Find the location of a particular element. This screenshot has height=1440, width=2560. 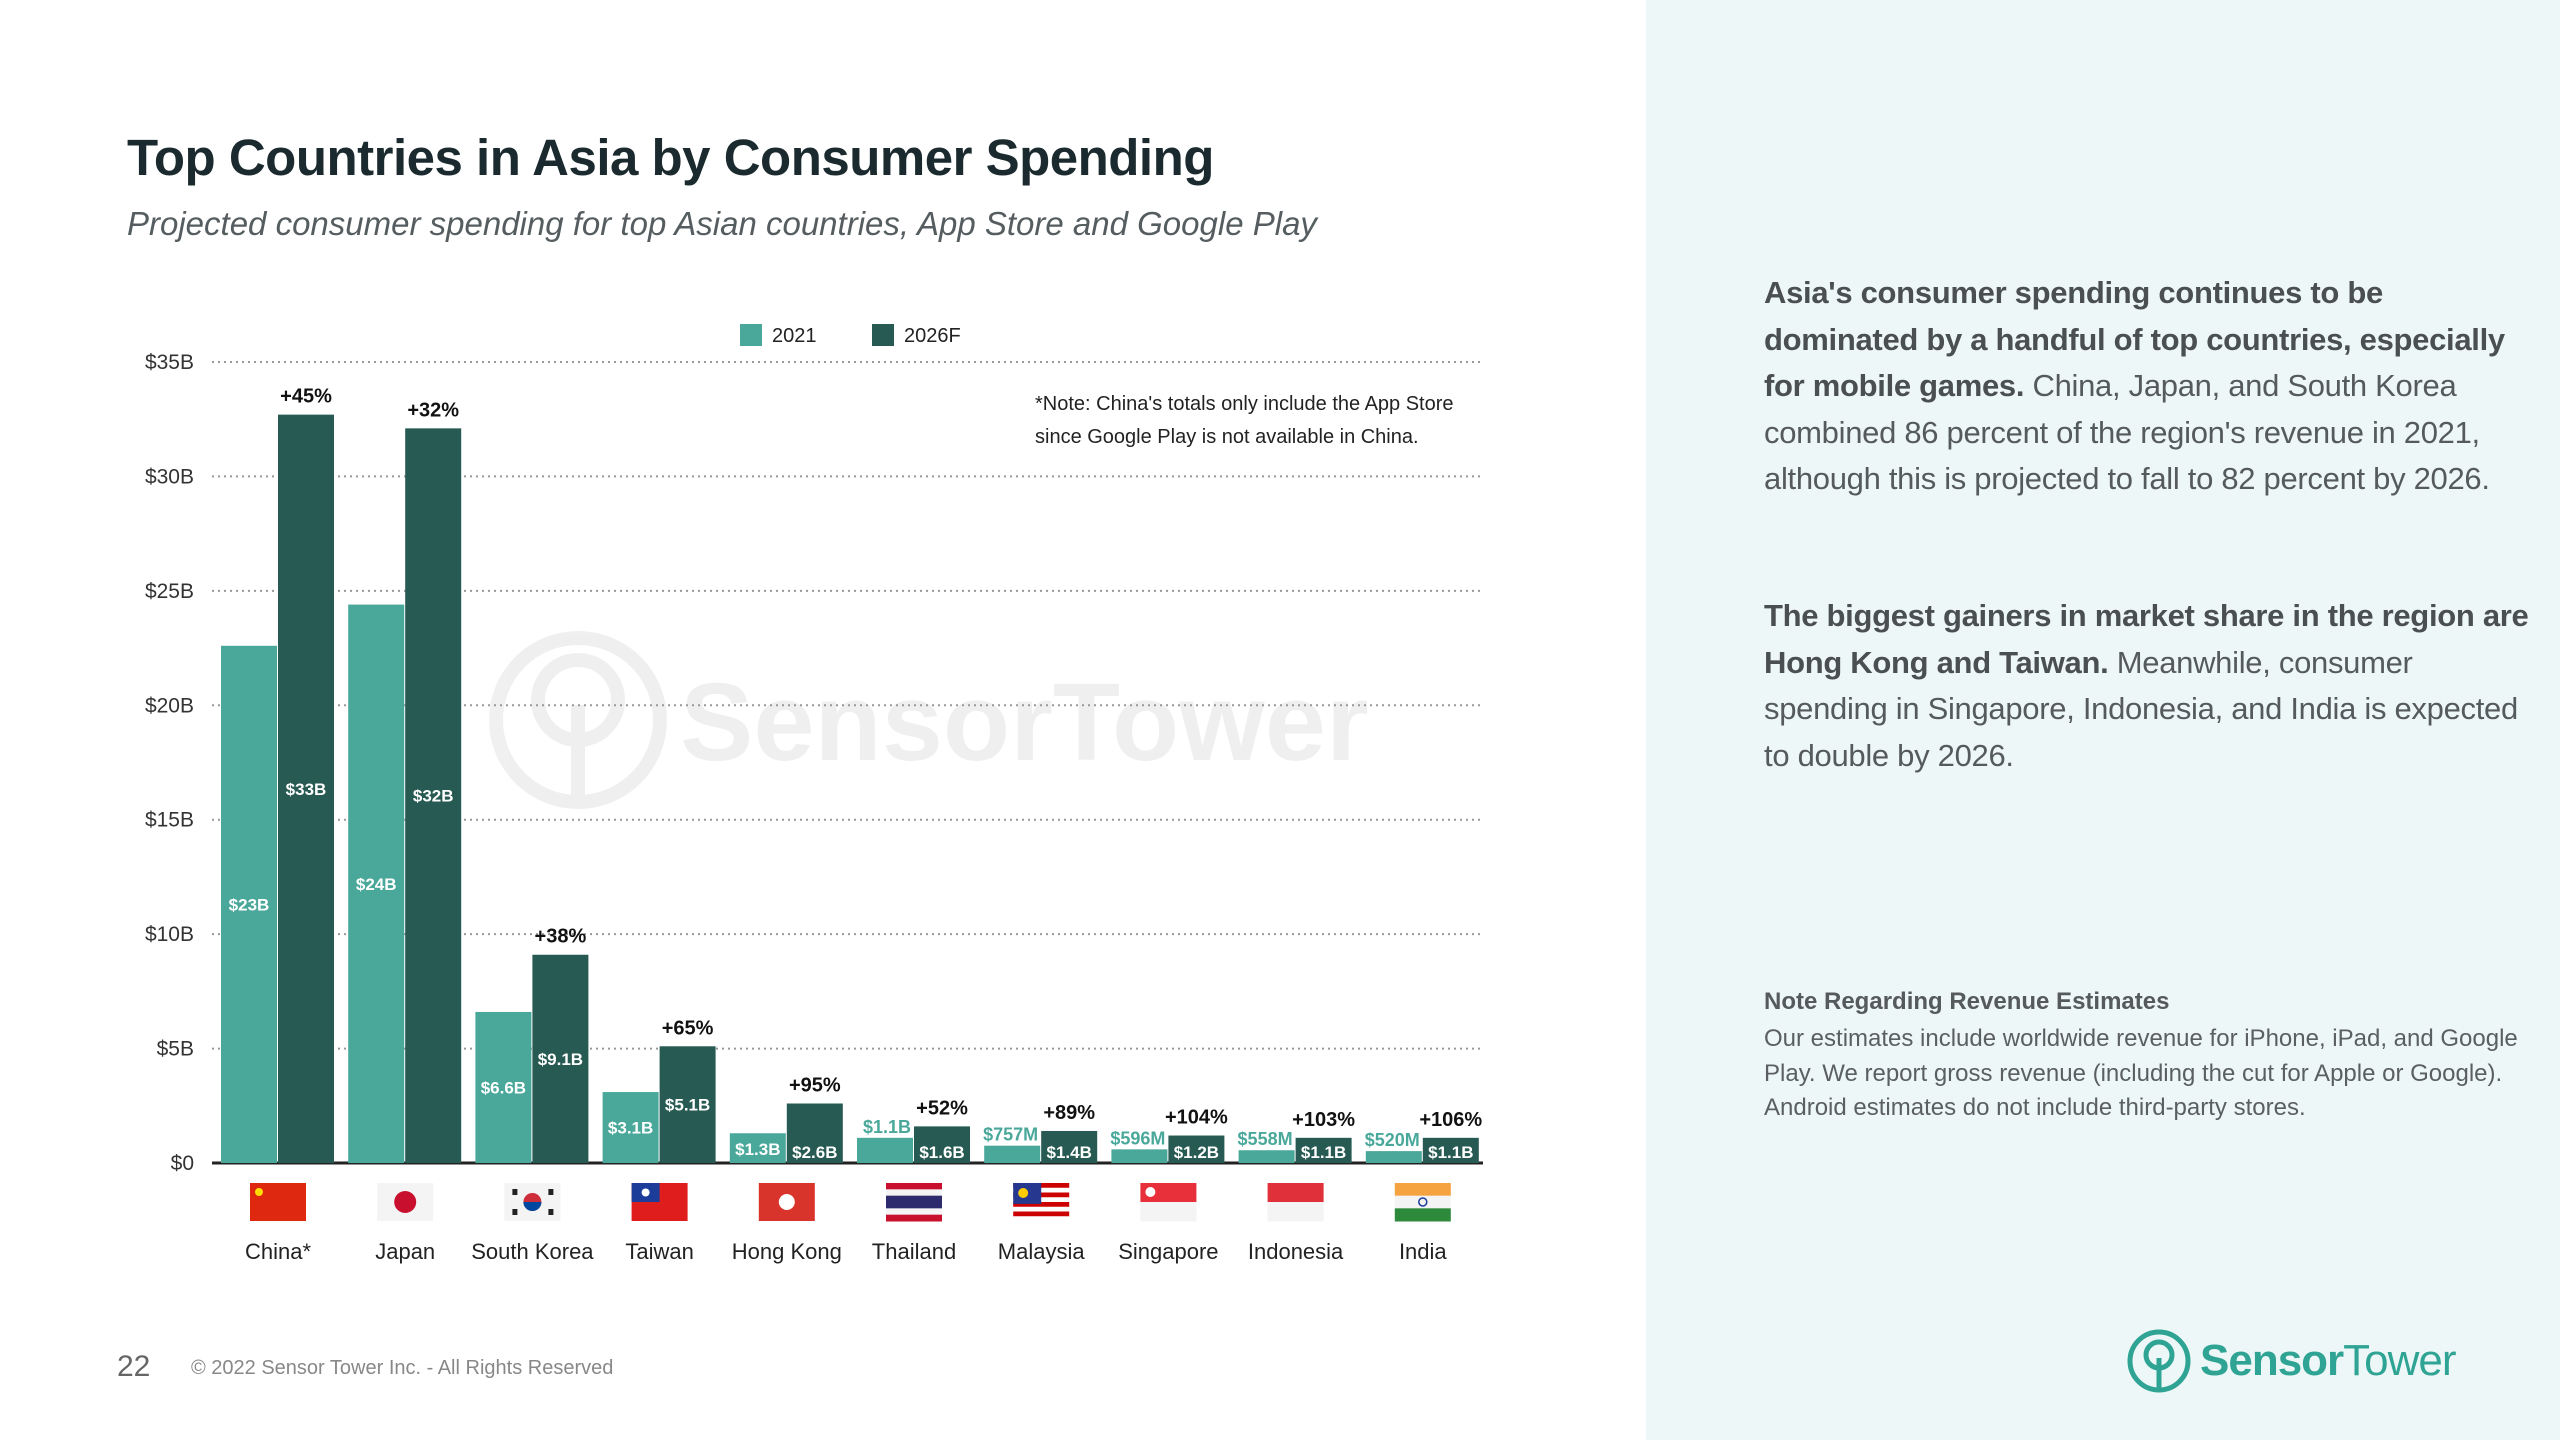

bar-value-label: $5.1B is located at coordinates (687, 1105).